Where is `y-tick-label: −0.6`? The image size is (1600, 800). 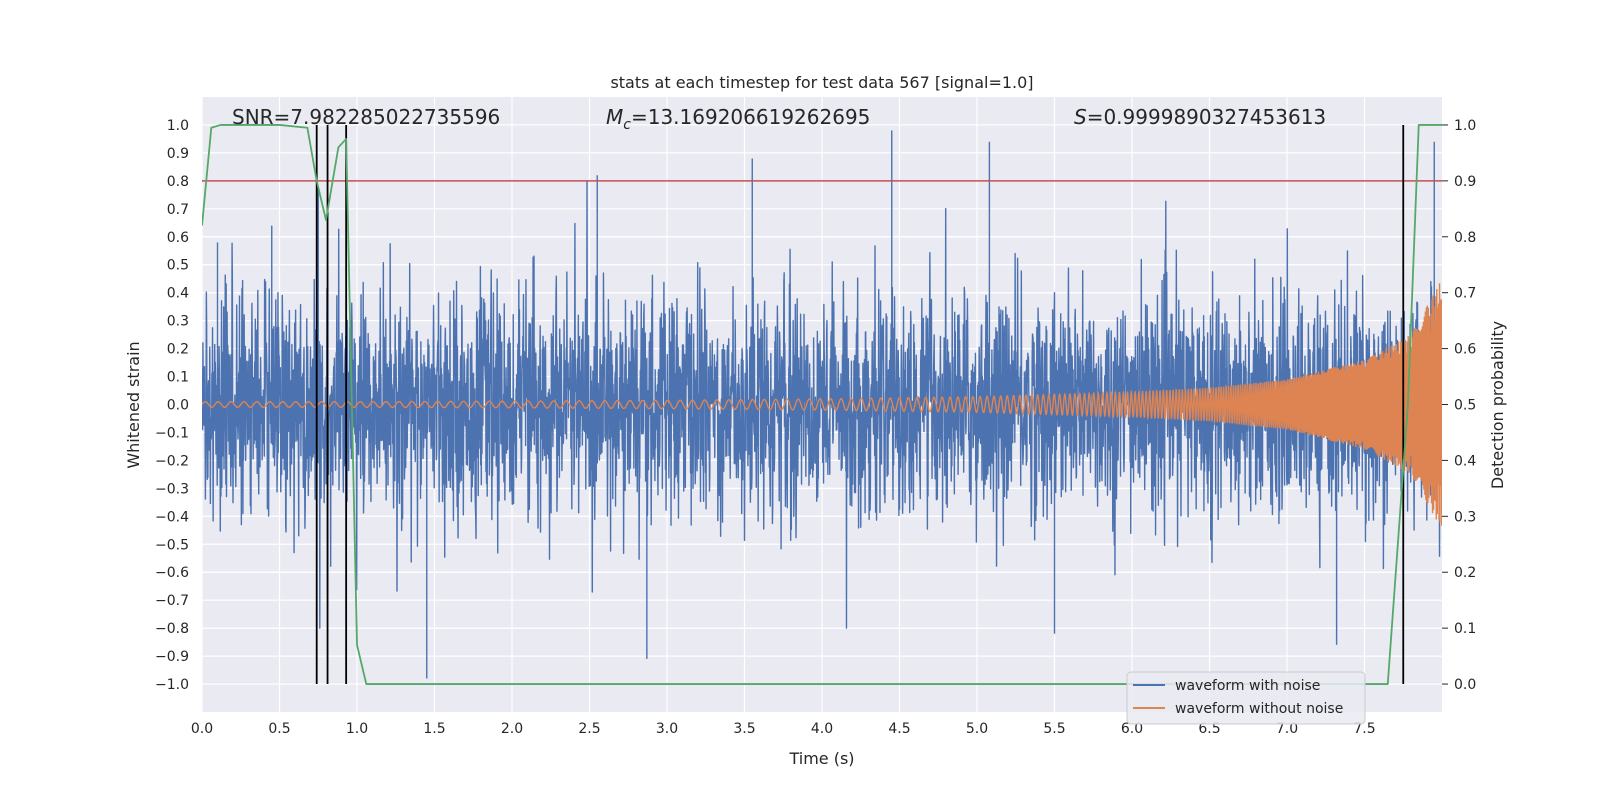
y-tick-label: −0.6 is located at coordinates (172, 573).